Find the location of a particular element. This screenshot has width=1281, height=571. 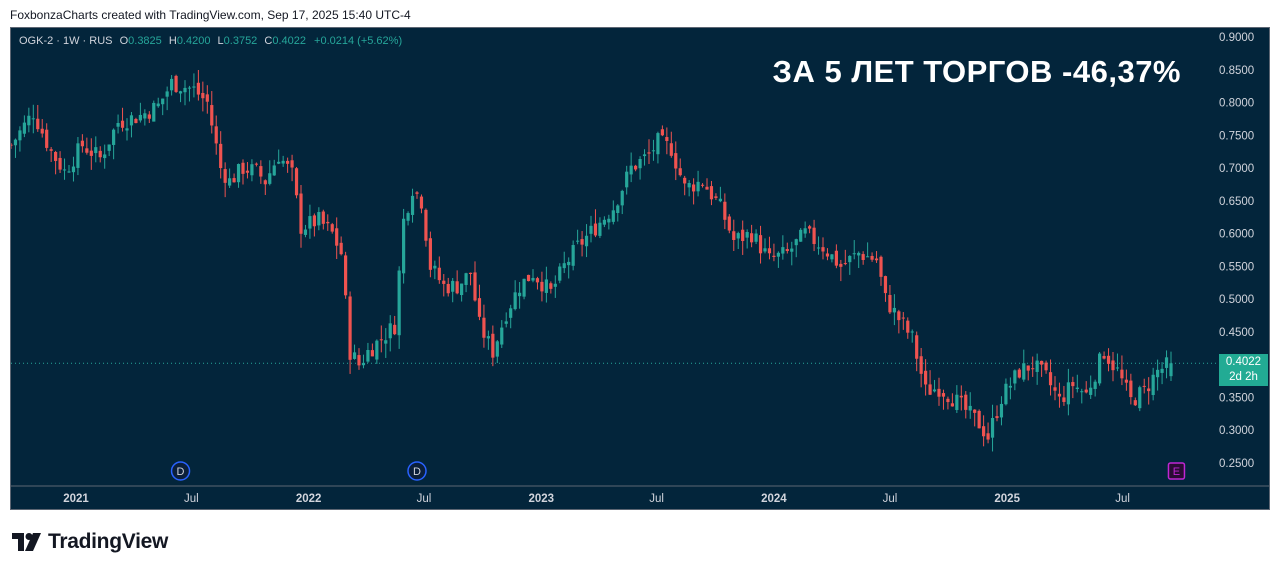

x-tick-label: 2022 is located at coordinates (309, 499).